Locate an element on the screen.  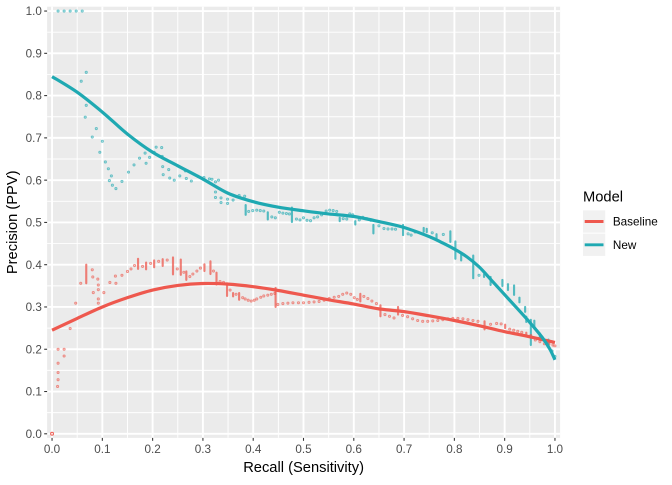
svg-text: Precision (PPV) is located at coordinates (13, 222).